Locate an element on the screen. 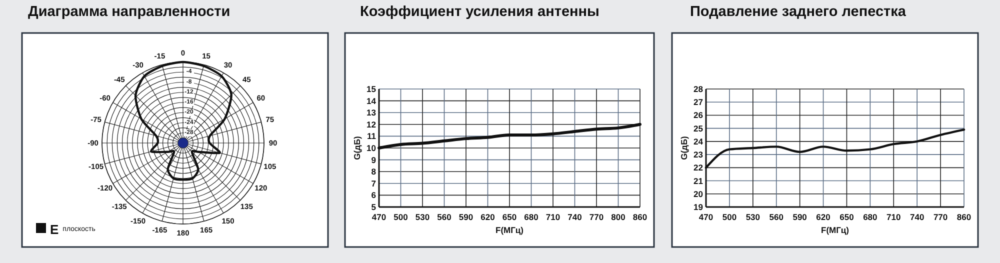  y-tick-label: 21 is located at coordinates (699, 181).